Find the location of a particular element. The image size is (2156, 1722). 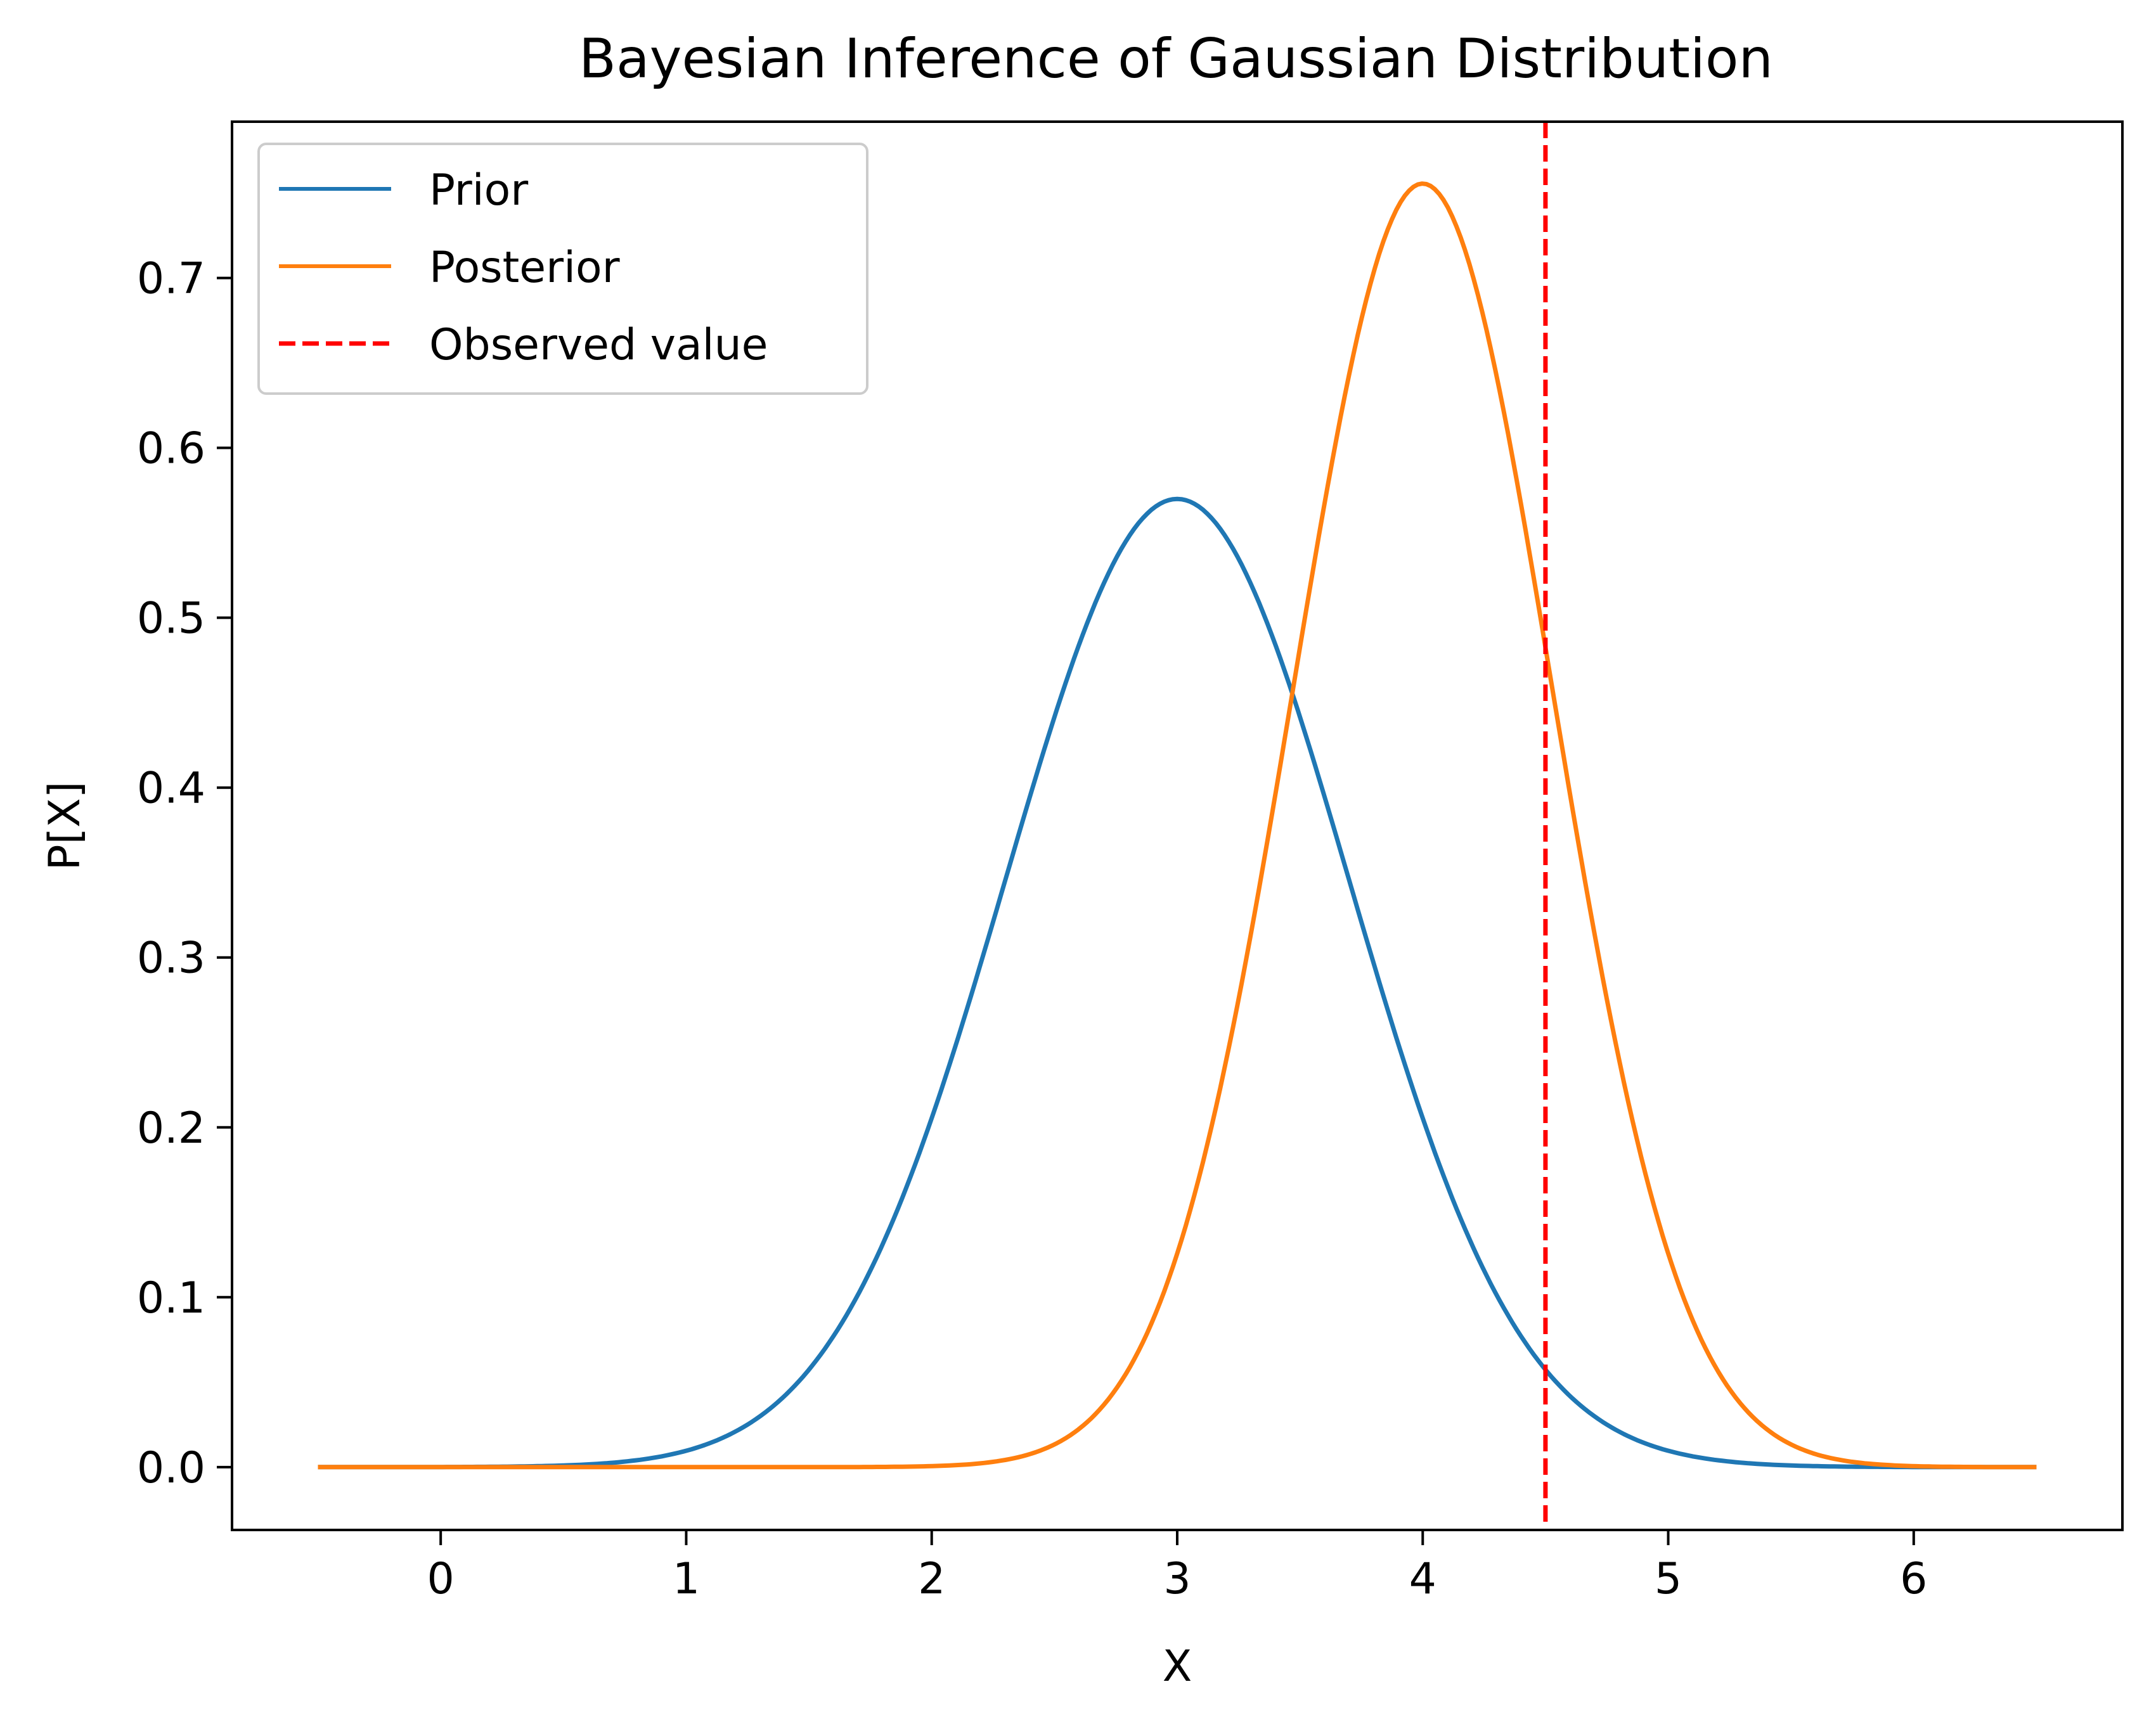

y-tick-label: 0.3 is located at coordinates (171, 959).